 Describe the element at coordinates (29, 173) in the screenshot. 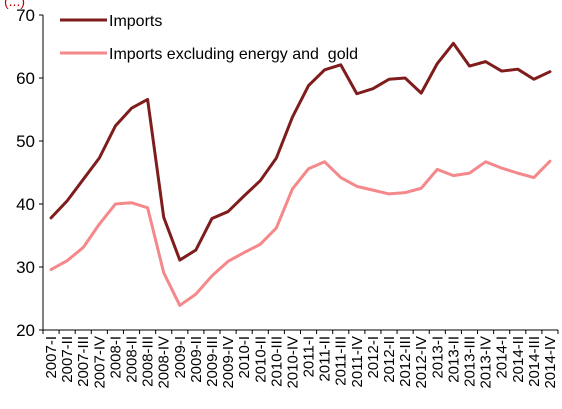

I see `y-axis-ticks: 20 30 40 50 60 70` at that location.